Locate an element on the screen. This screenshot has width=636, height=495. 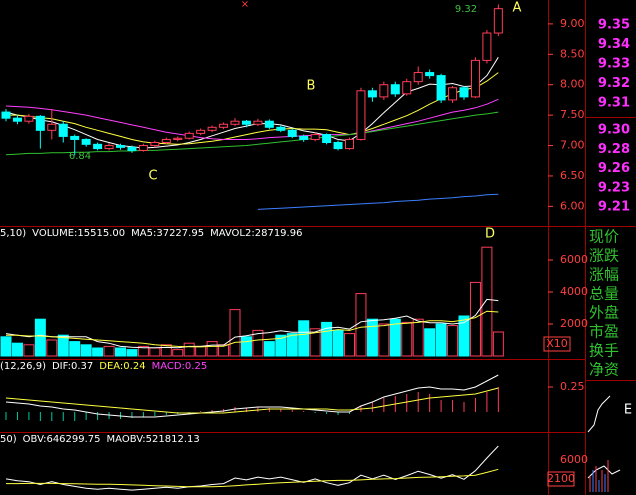
y-tick-label: 8.50 is located at coordinates (572, 53).